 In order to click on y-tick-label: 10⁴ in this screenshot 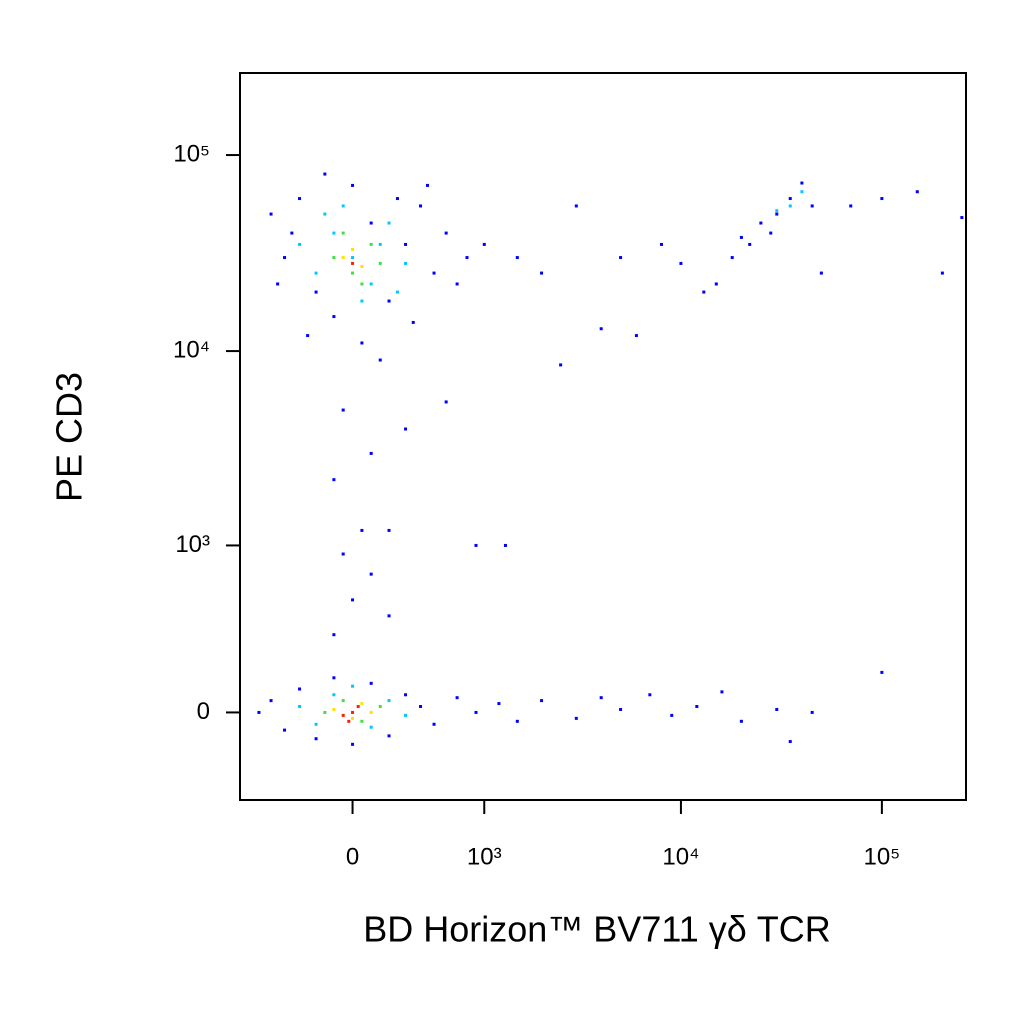, I will do `click(191, 349)`.